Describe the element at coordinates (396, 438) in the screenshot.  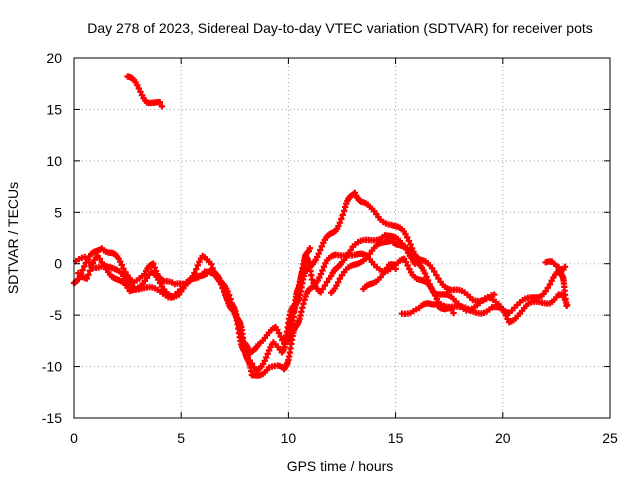
I see `x-tick-label: 15` at that location.